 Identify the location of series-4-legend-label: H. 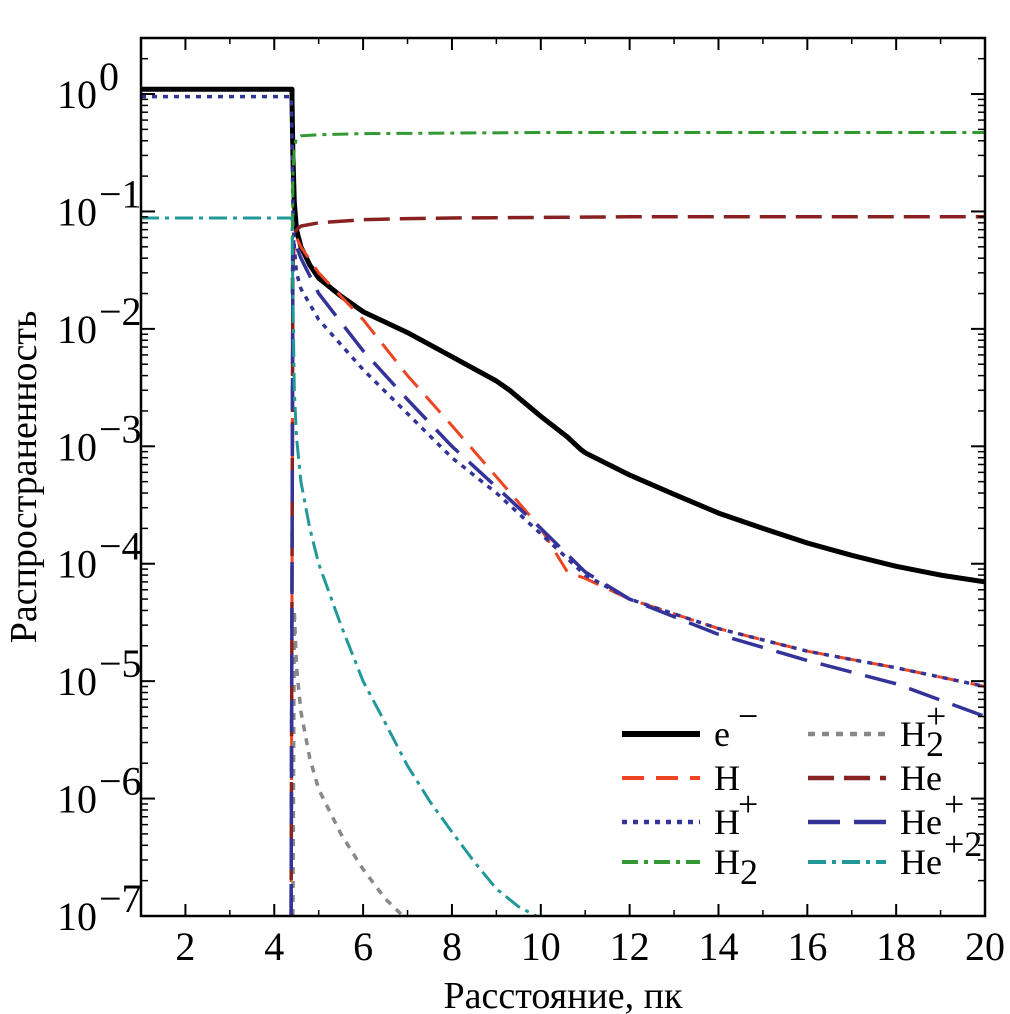
(913, 734).